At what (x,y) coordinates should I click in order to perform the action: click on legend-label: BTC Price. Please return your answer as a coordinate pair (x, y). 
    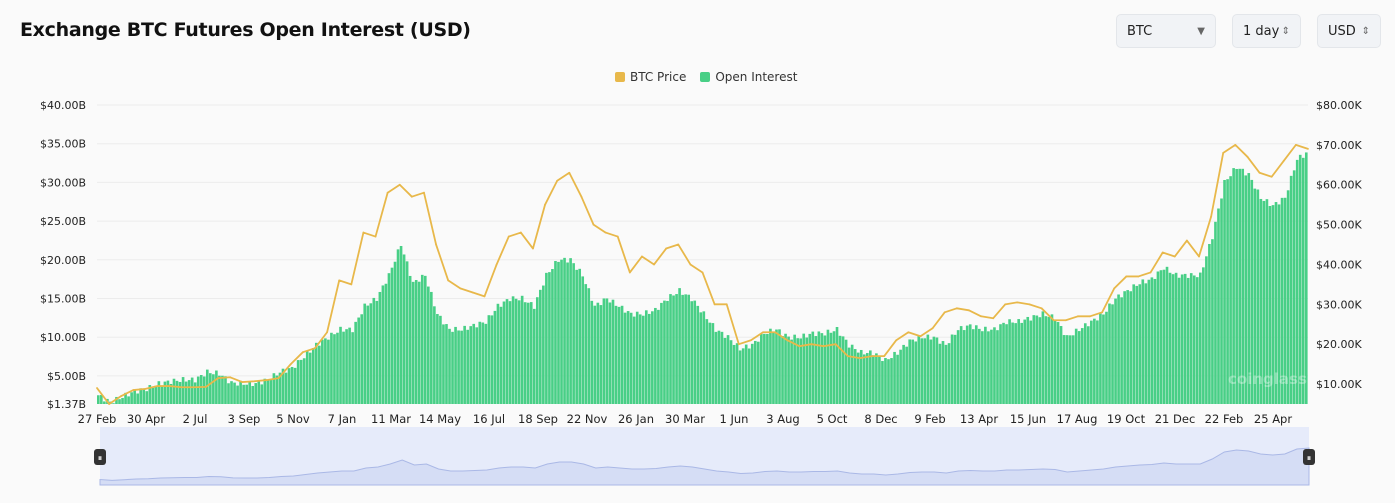
    Looking at the image, I should click on (658, 77).